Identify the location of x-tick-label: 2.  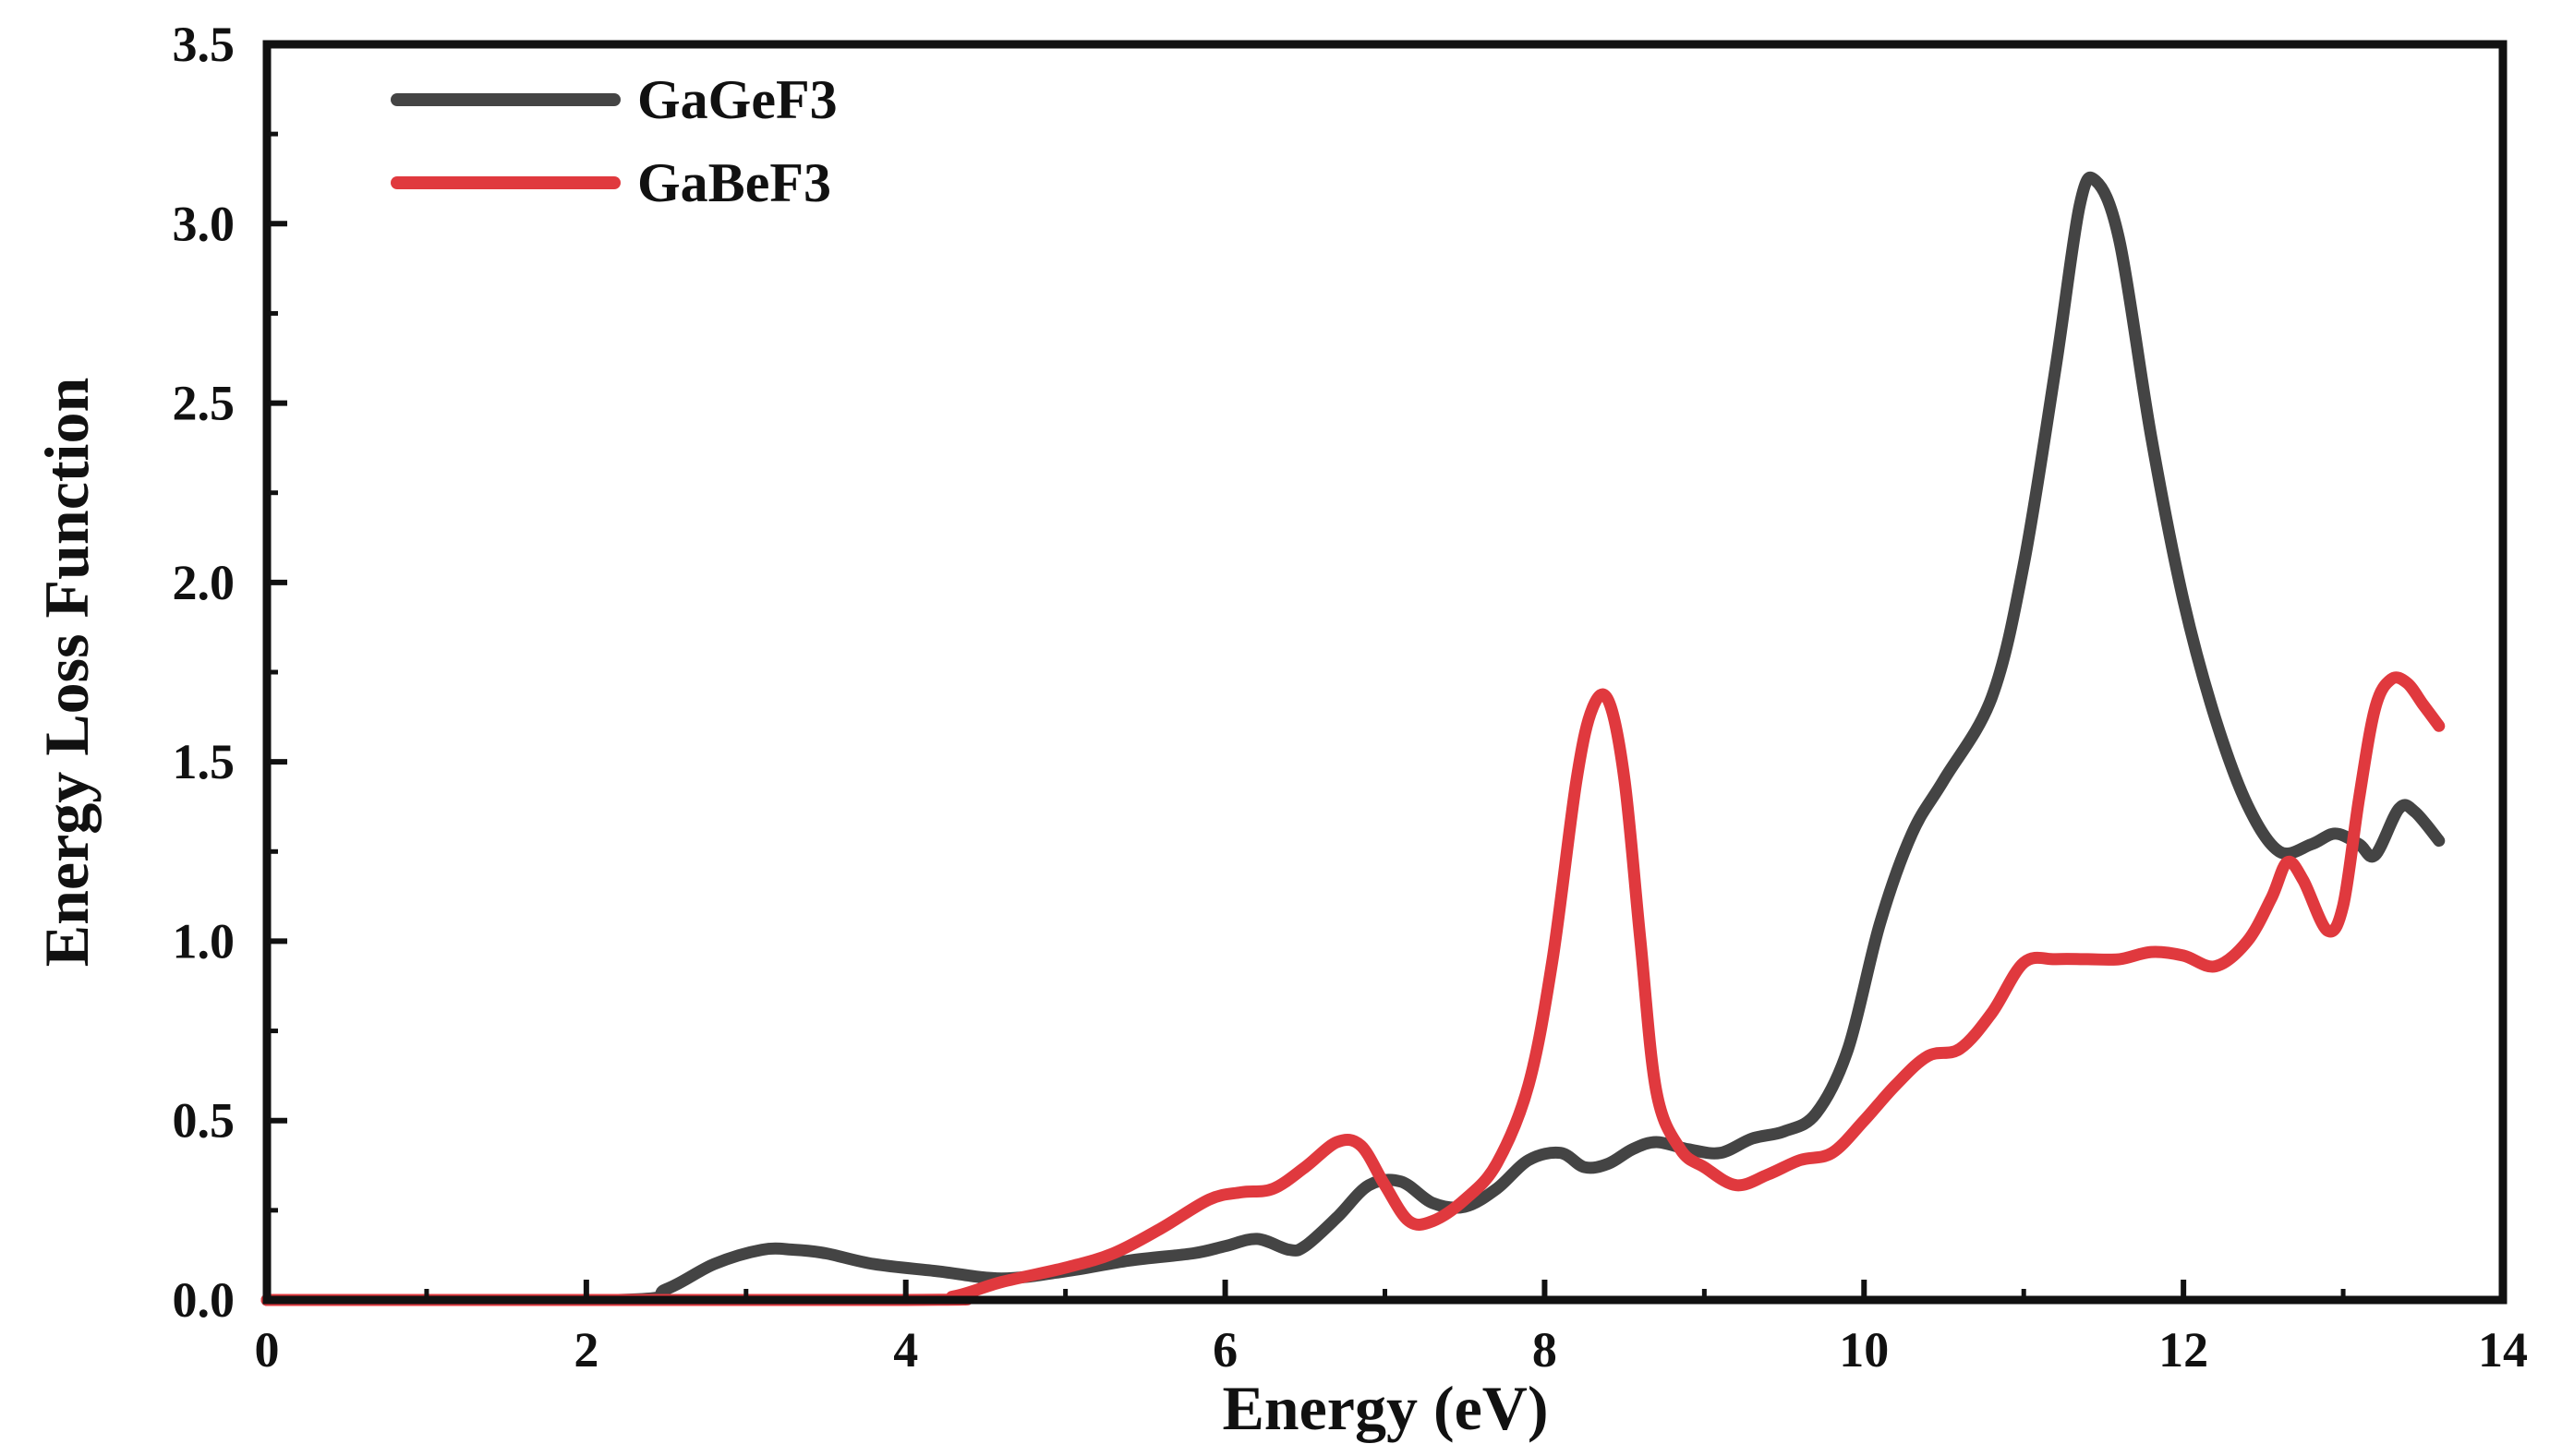
(586, 1350).